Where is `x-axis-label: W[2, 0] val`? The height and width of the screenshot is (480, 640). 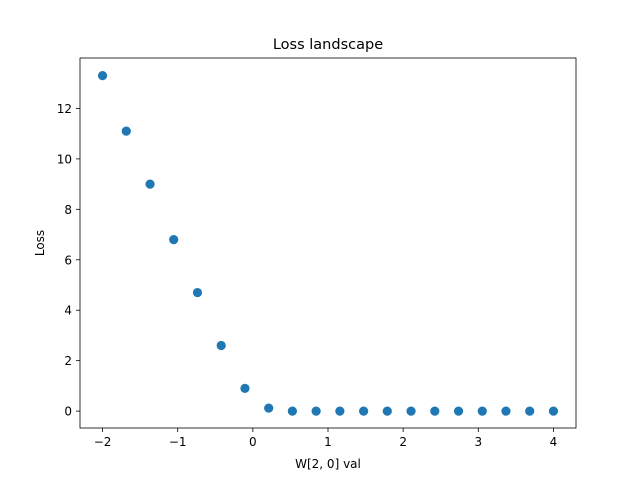 x-axis-label: W[2, 0] val is located at coordinates (328, 464).